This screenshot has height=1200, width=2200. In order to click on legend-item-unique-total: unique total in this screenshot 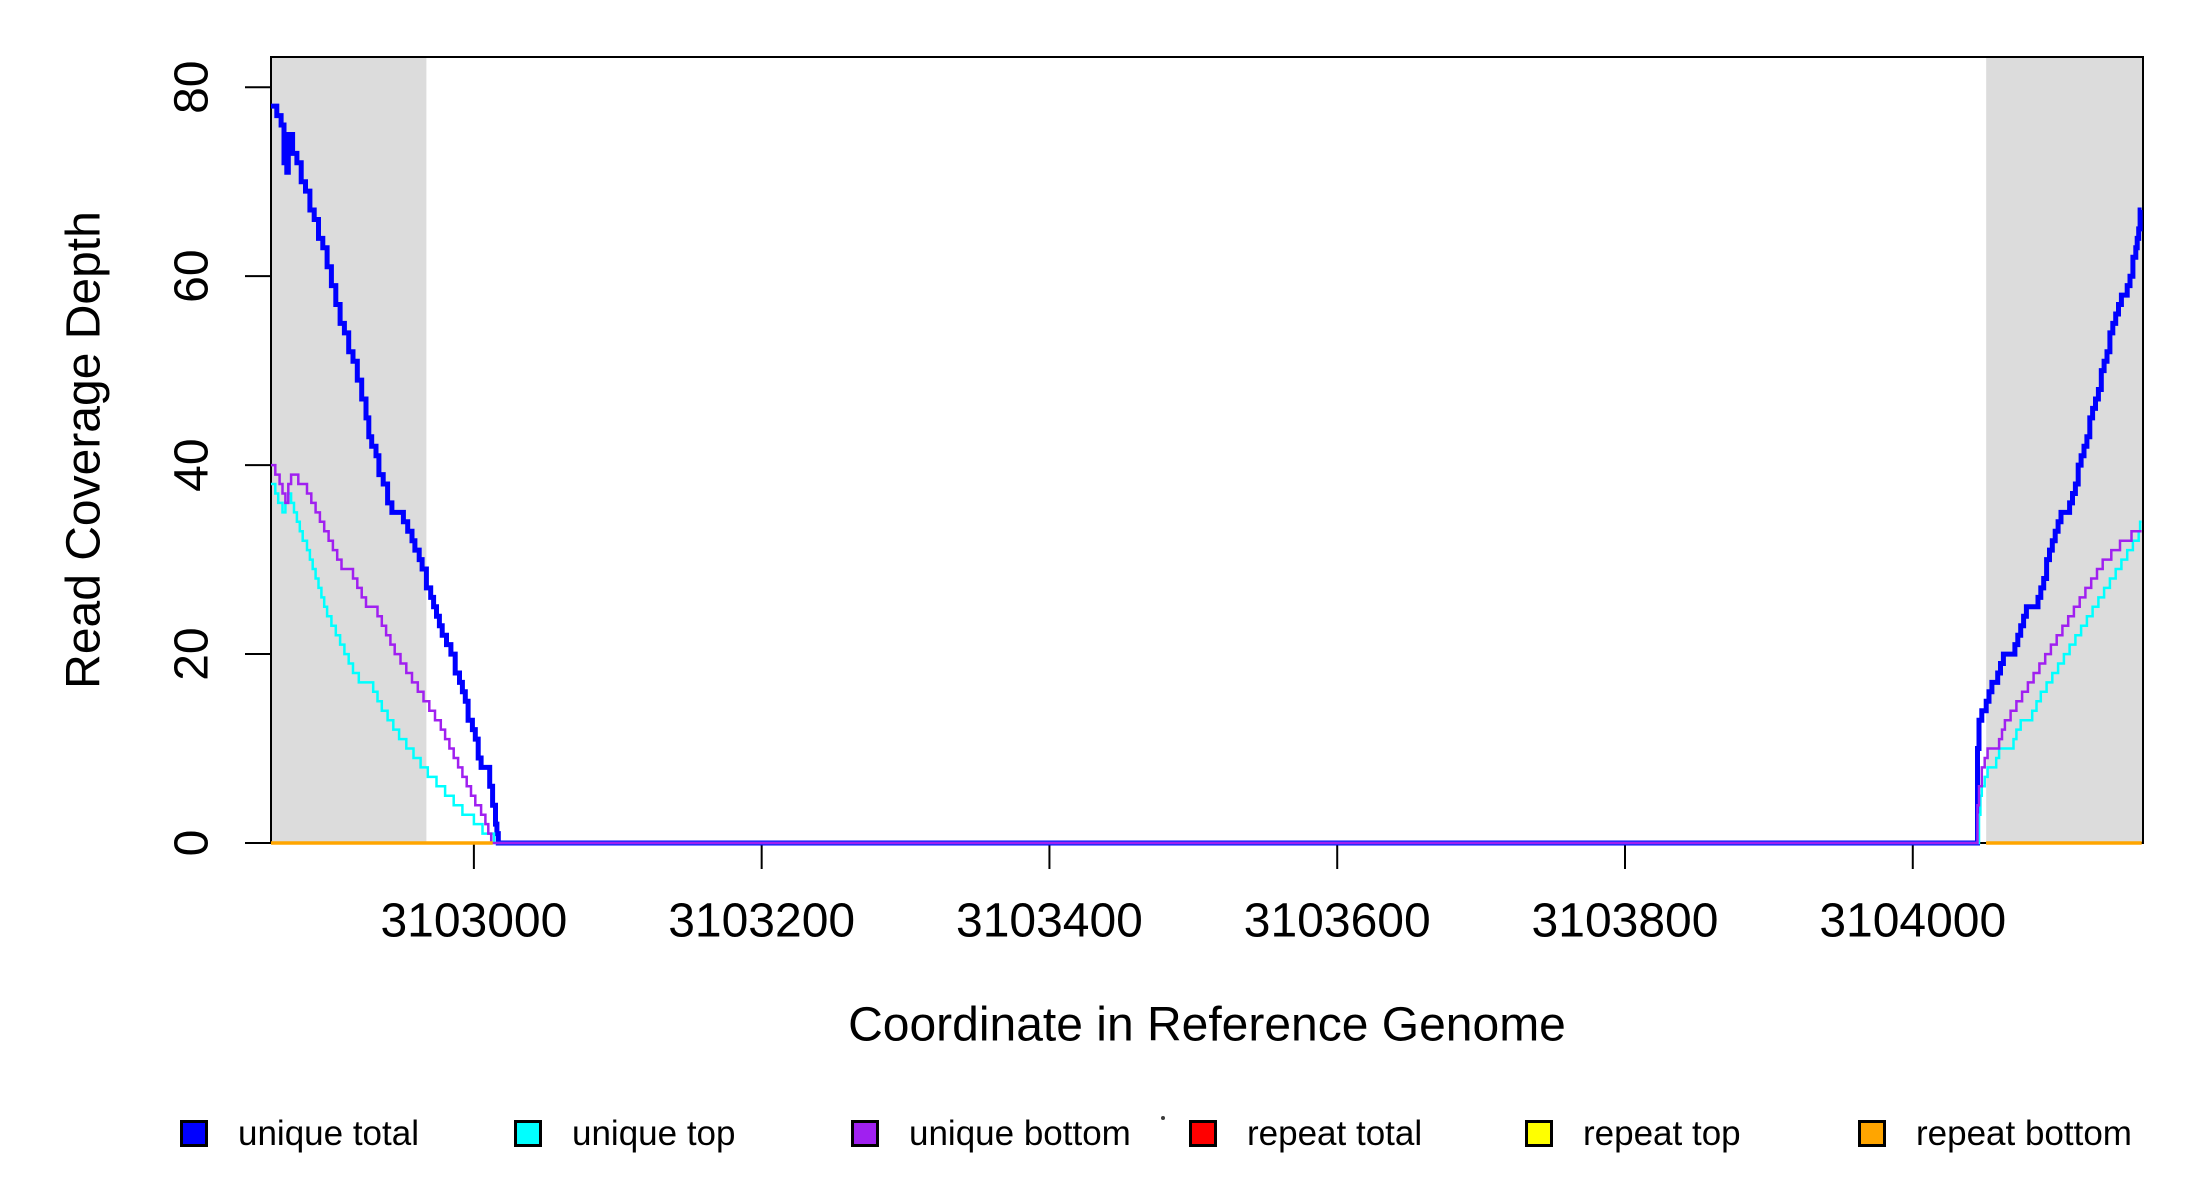, I will do `click(299, 1133)`.